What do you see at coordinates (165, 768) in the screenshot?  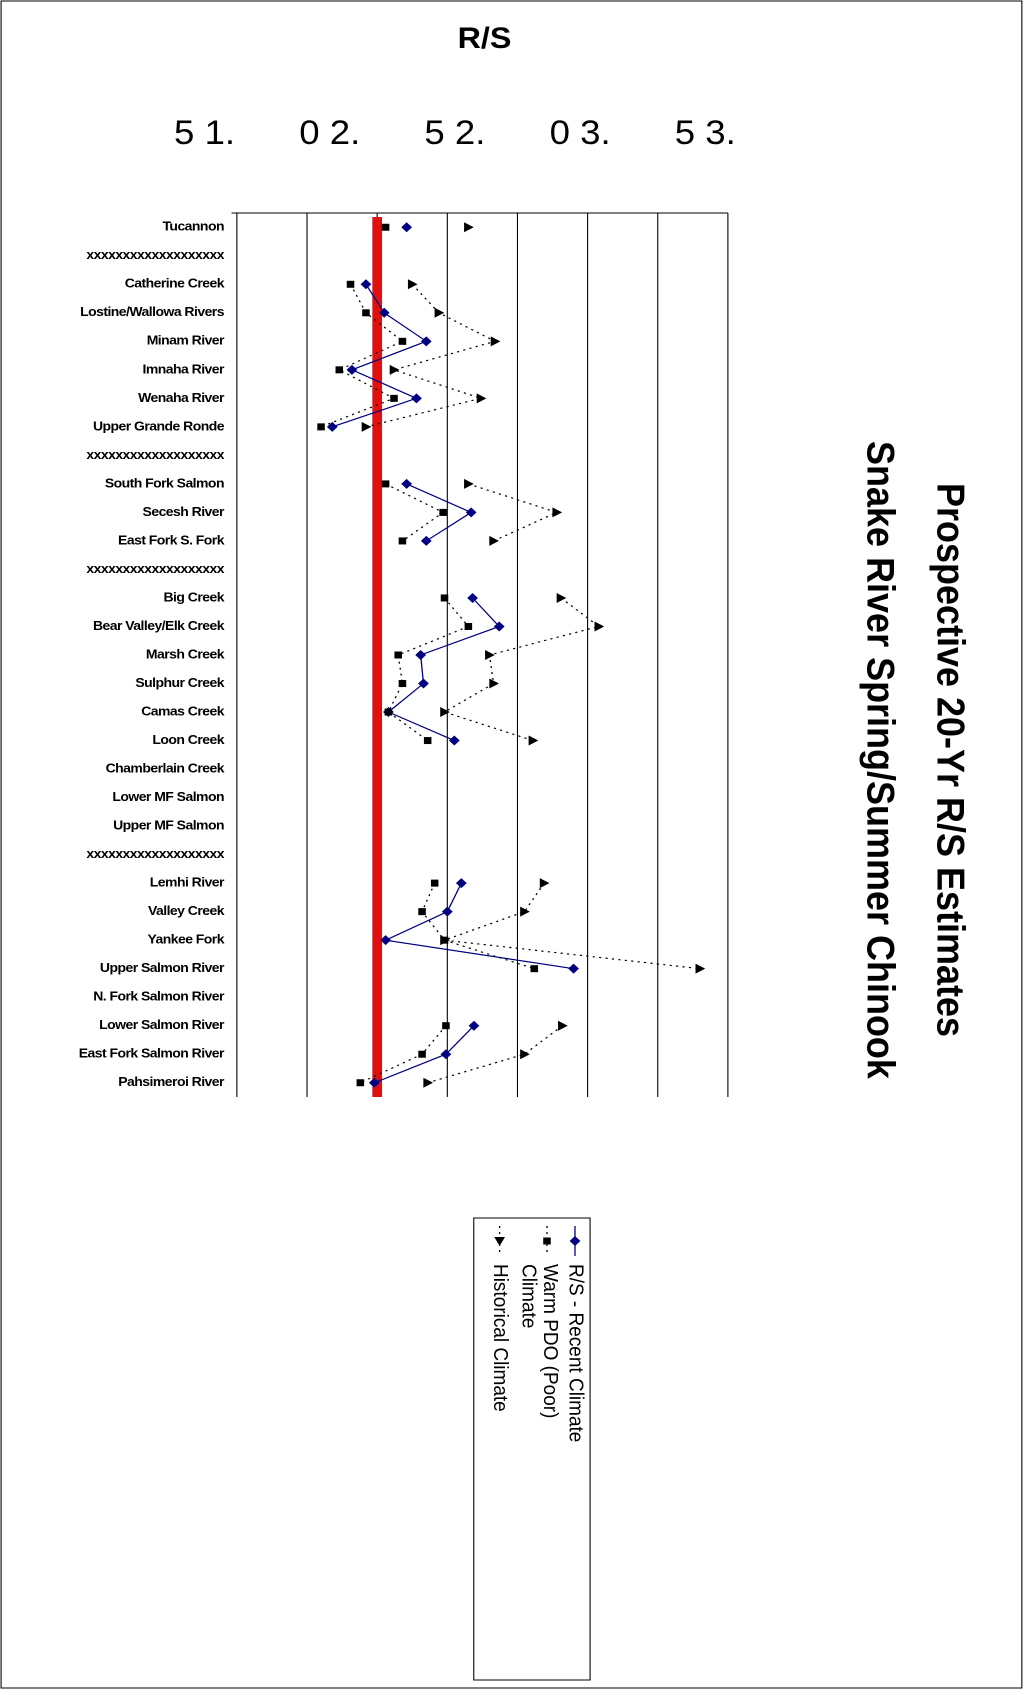 I see `y-tick-label: Chamberlain Creek` at bounding box center [165, 768].